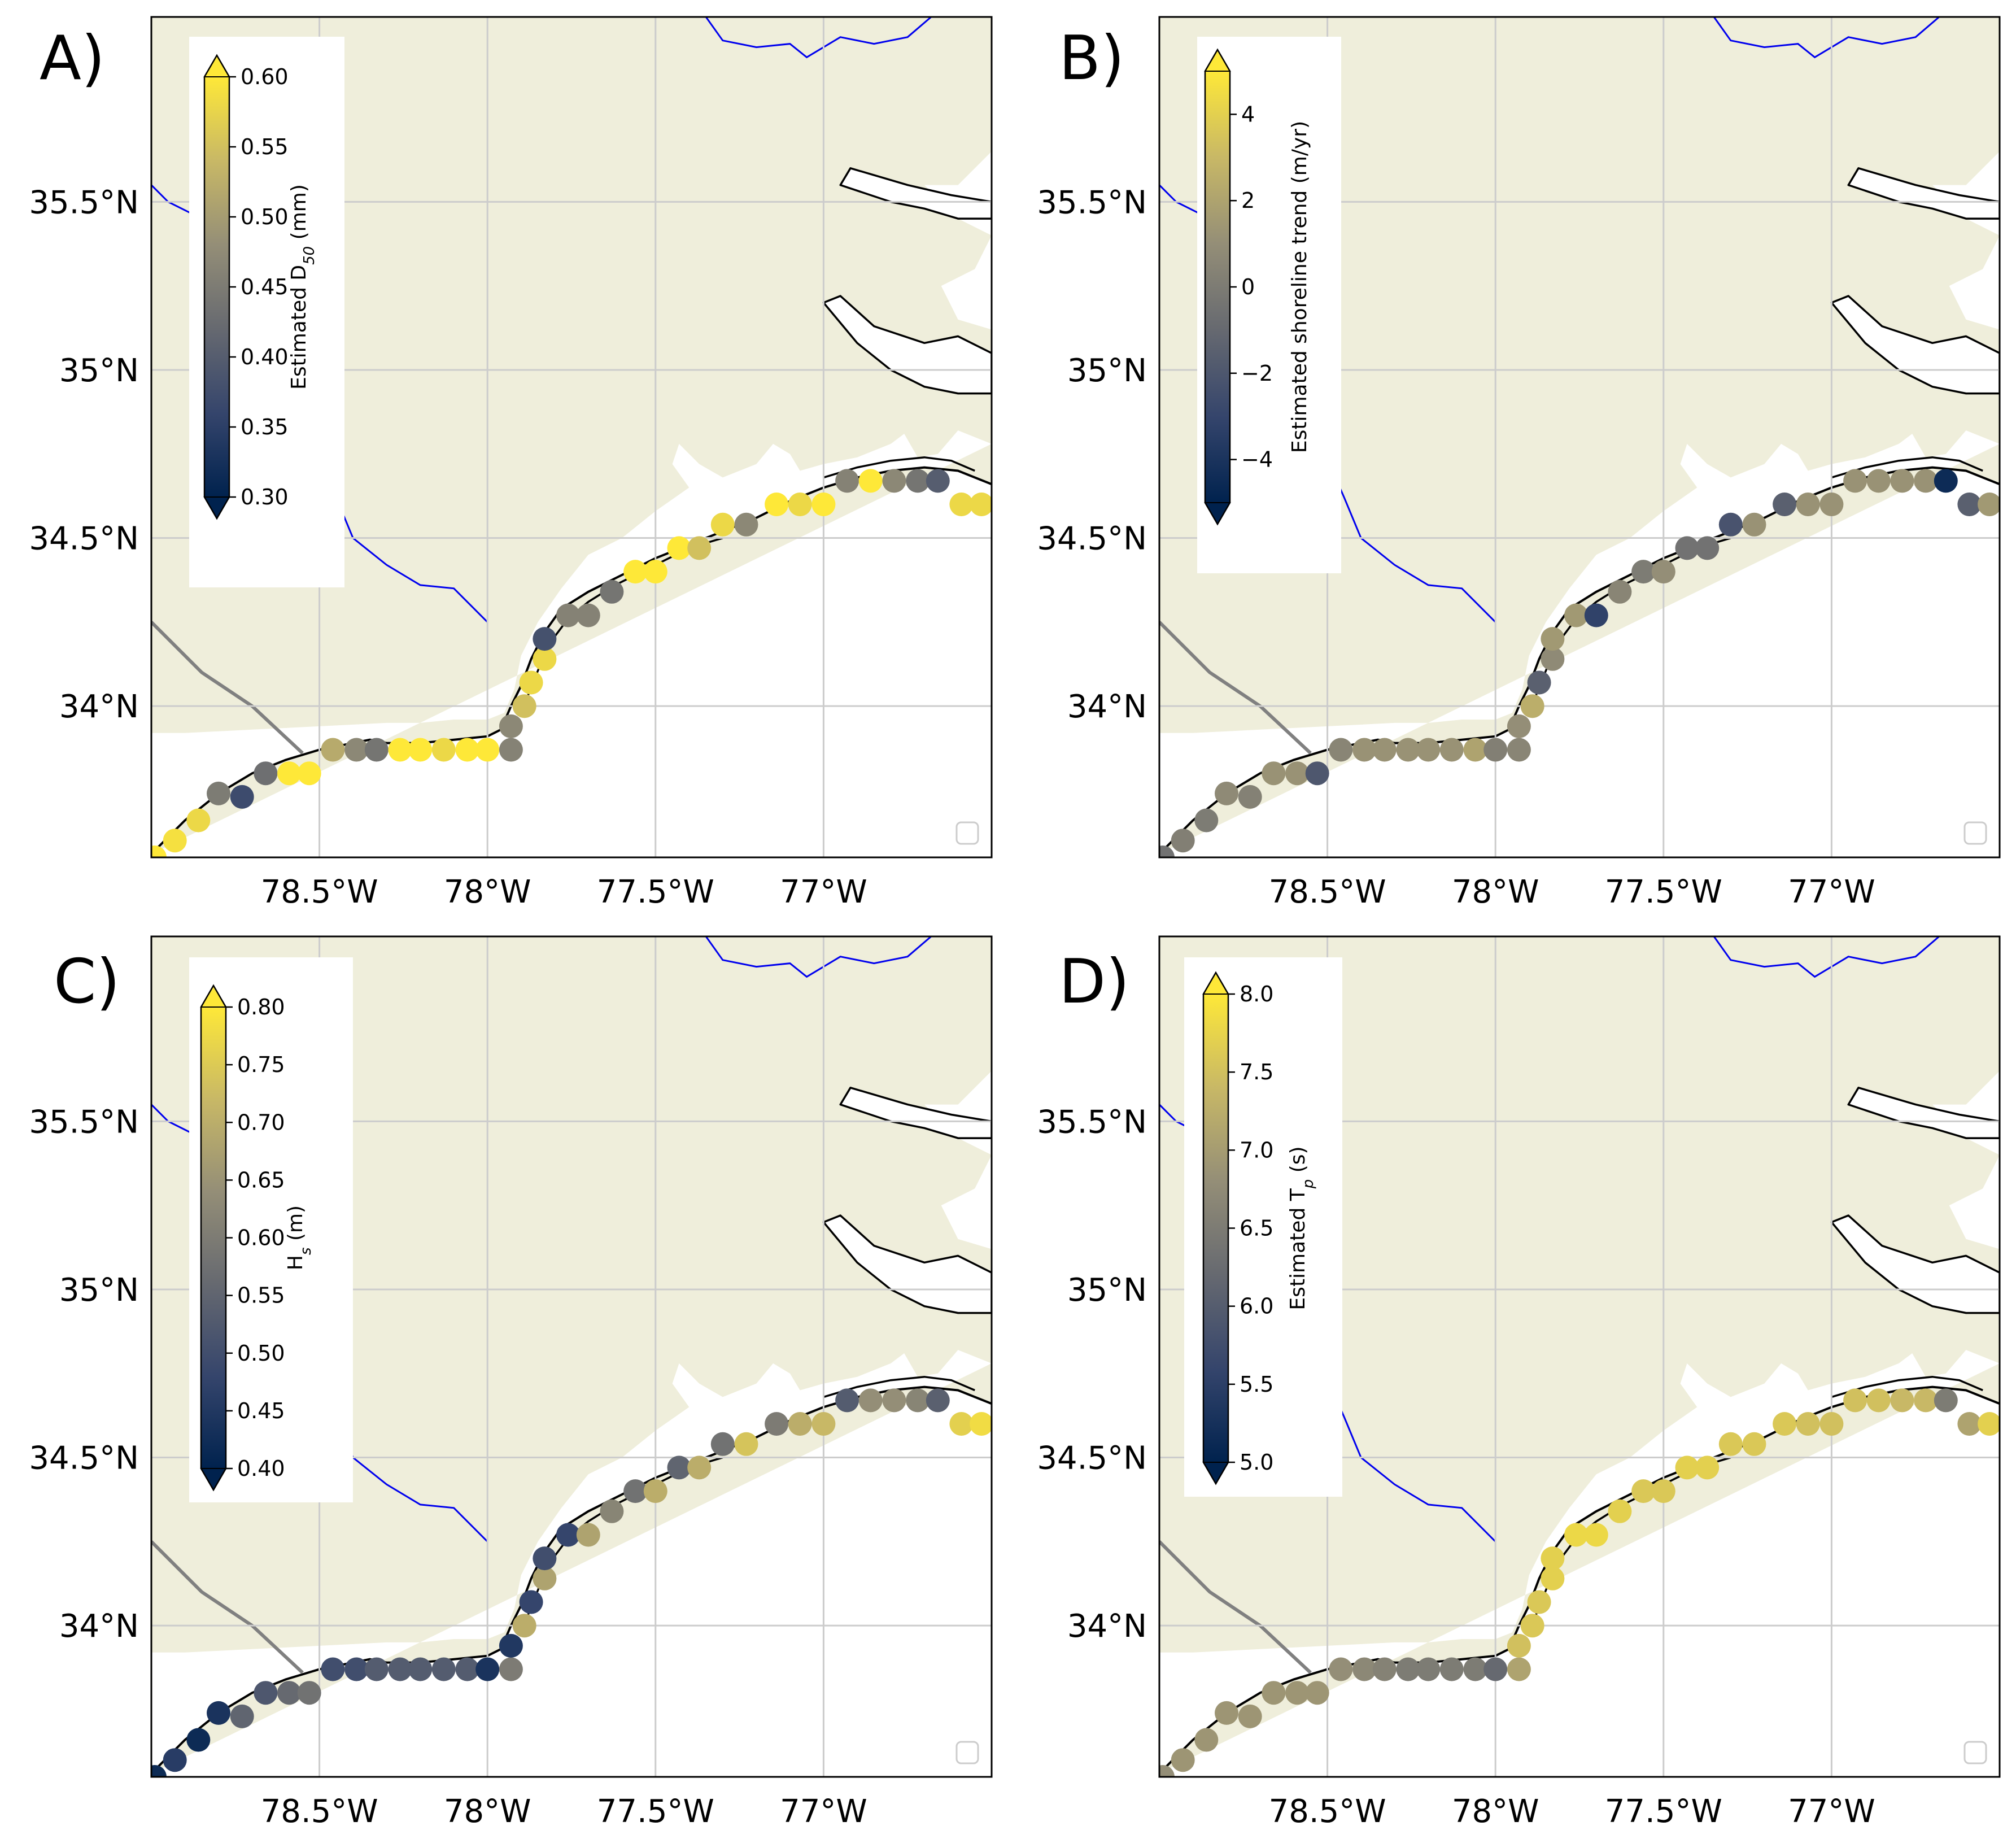 The image size is (2016, 1839). I want to click on lat-tick-label: 35°N, so click(1107, 1291).